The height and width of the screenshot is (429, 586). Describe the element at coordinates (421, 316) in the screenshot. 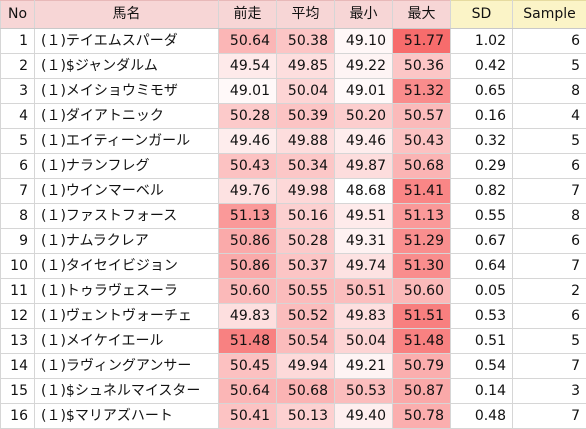

I see `cell-max: 51.51` at that location.